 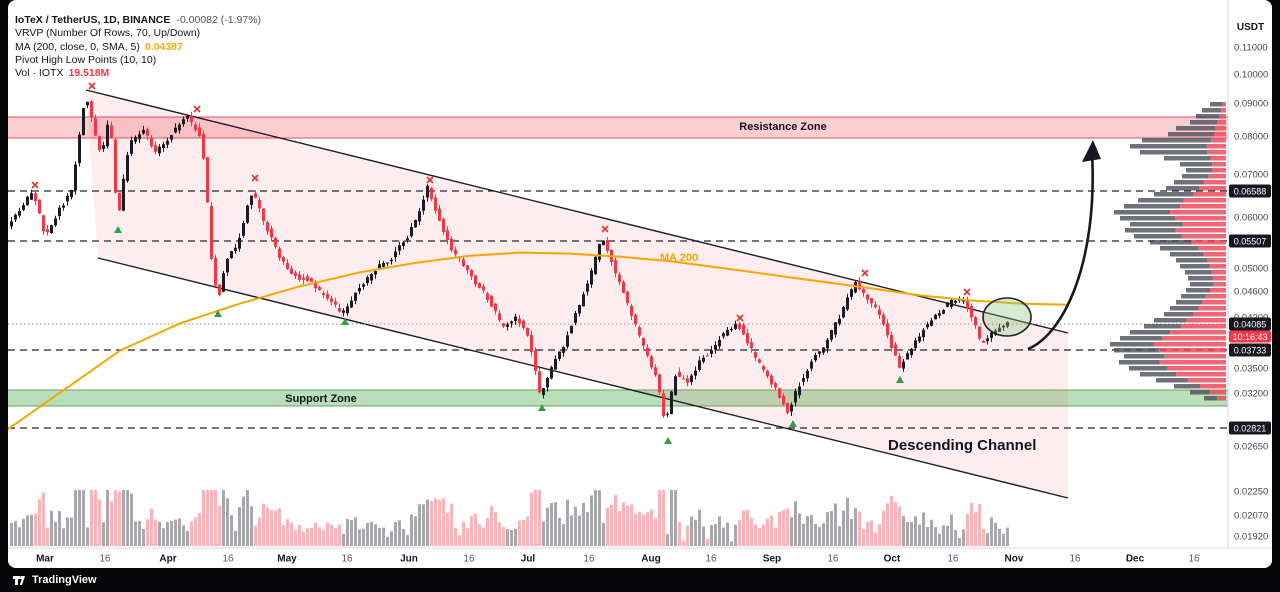 I want to click on svg-text: 0.06000, so click(x=1251, y=218).